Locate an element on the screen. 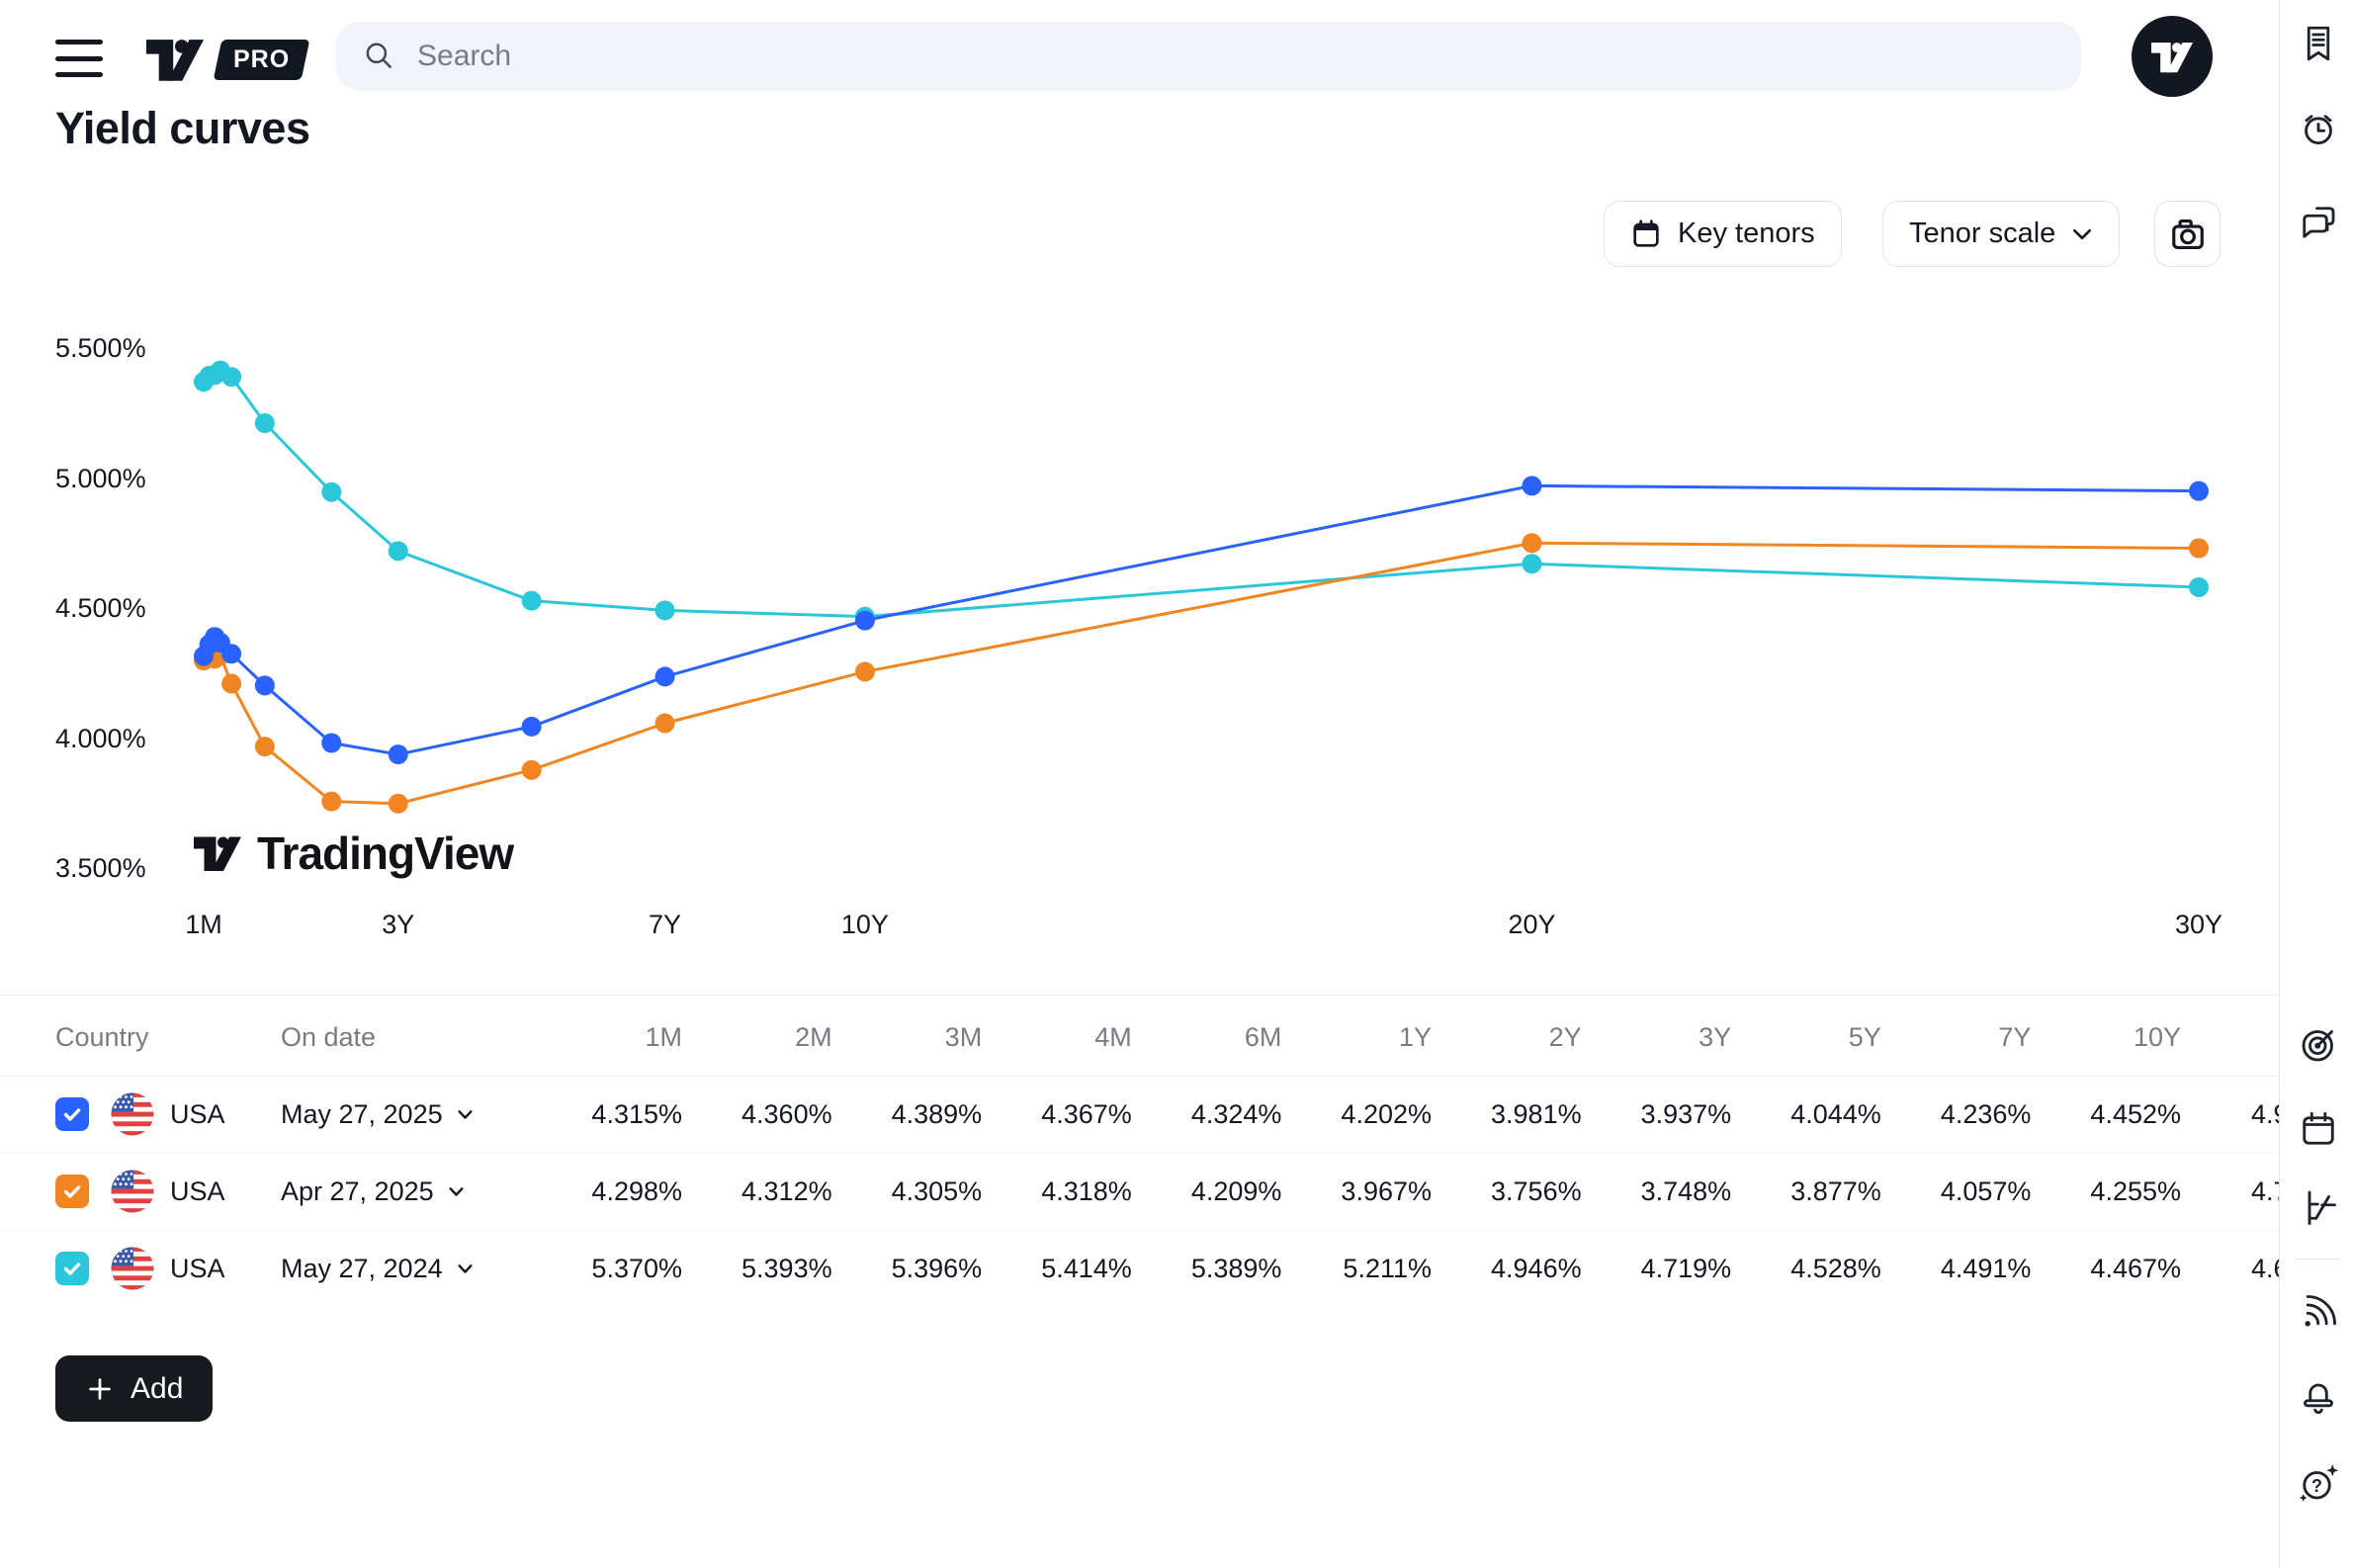 The width and height of the screenshot is (2353, 1568). tenor-scale-dropdown: Tenor scale is located at coordinates (2002, 234).